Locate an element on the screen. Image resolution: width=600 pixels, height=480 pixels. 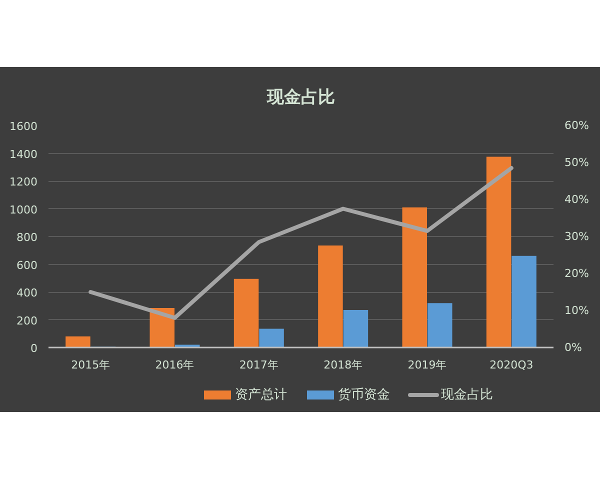
y-tick-label: 400 is located at coordinates (27, 293).